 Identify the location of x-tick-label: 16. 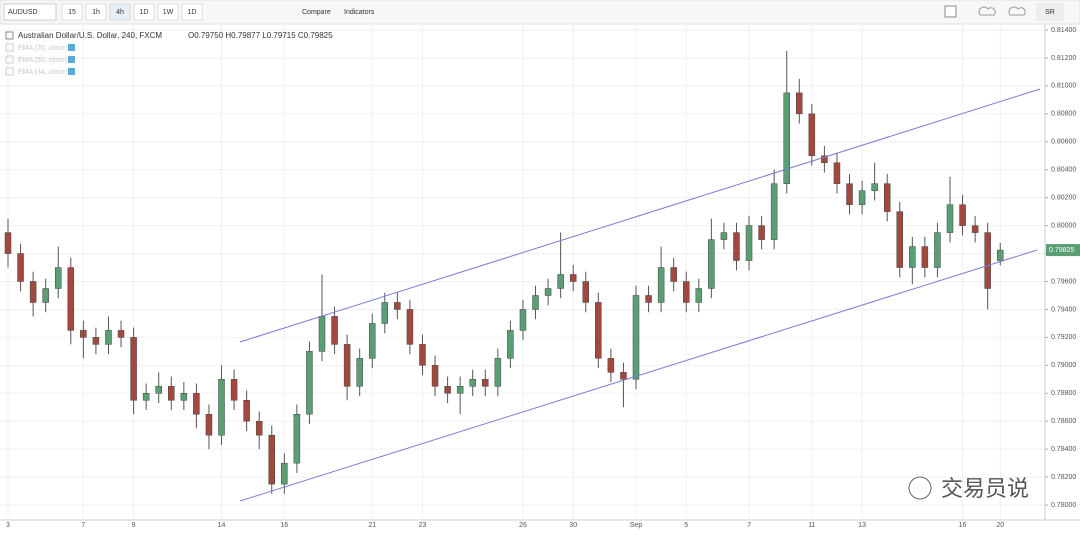
(284, 525).